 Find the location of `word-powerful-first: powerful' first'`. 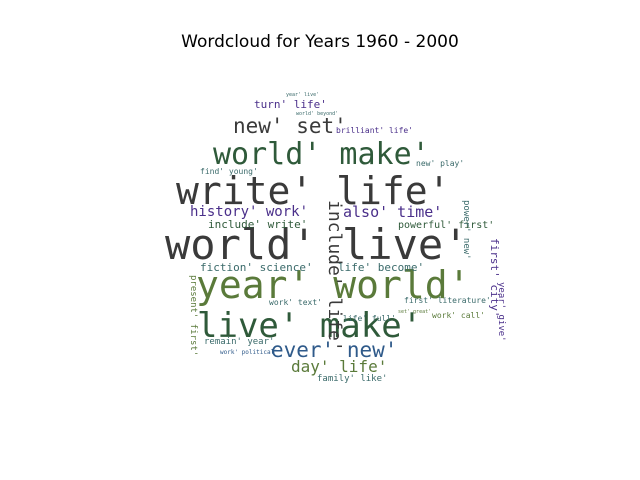

word-powerful-first: powerful' first' is located at coordinates (446, 225).